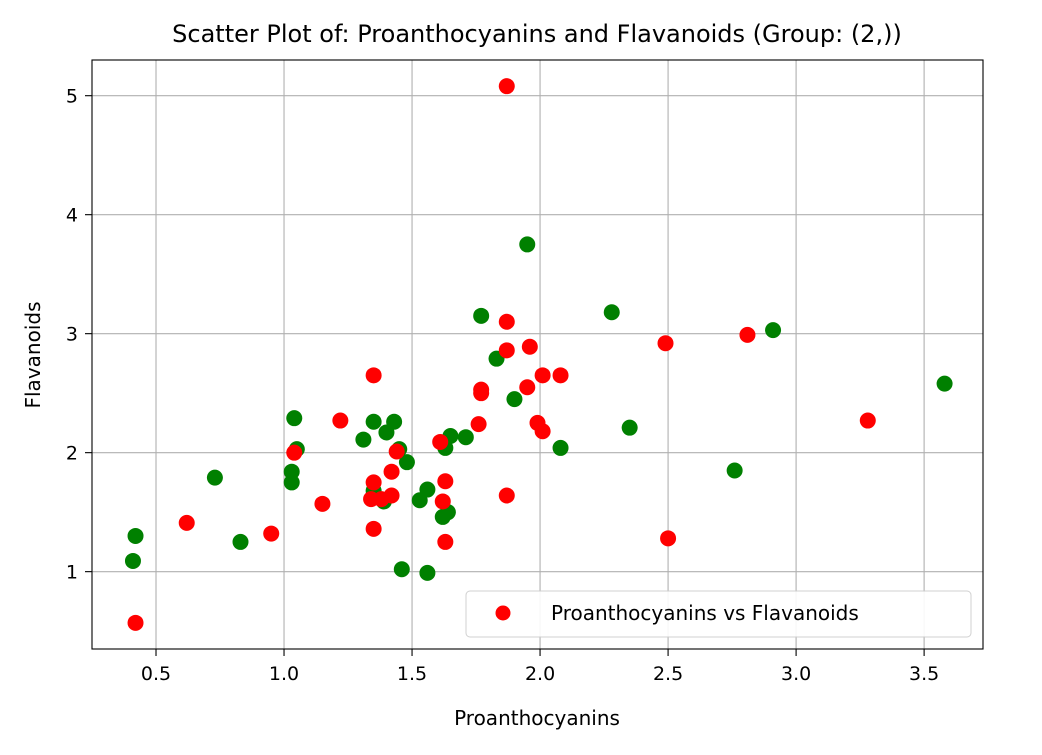 The height and width of the screenshot is (755, 1042). I want to click on y-tick-label: 1, so click(72, 573).